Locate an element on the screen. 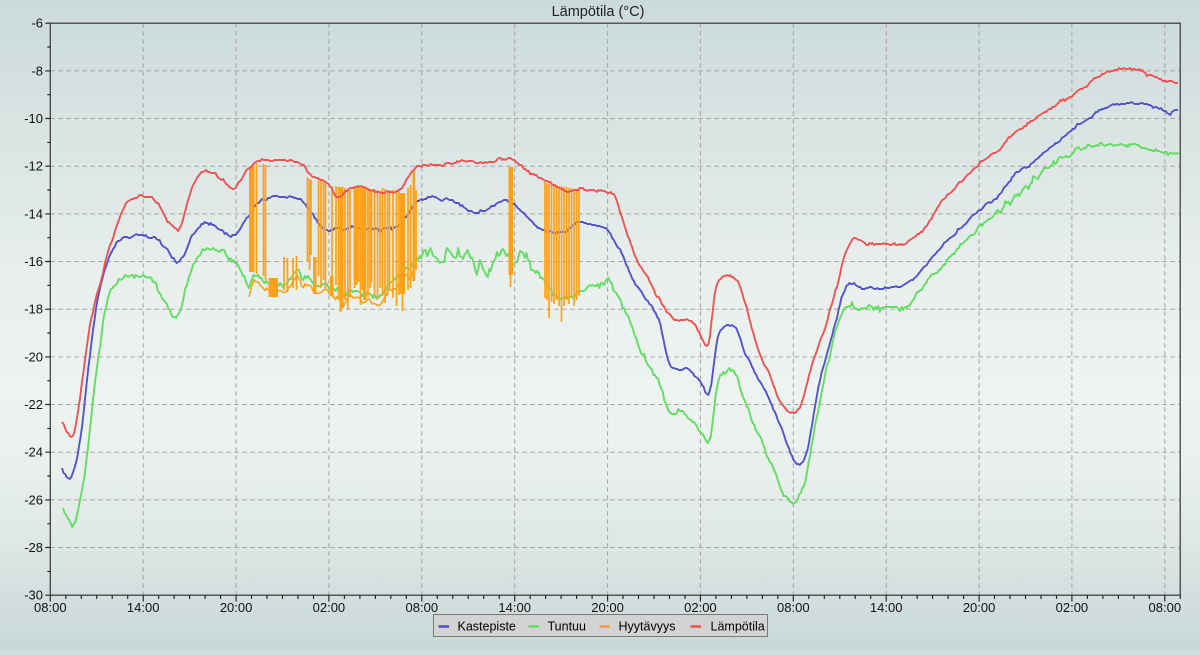 This screenshot has width=1200, height=655. svg-text: -28 is located at coordinates (33, 547).